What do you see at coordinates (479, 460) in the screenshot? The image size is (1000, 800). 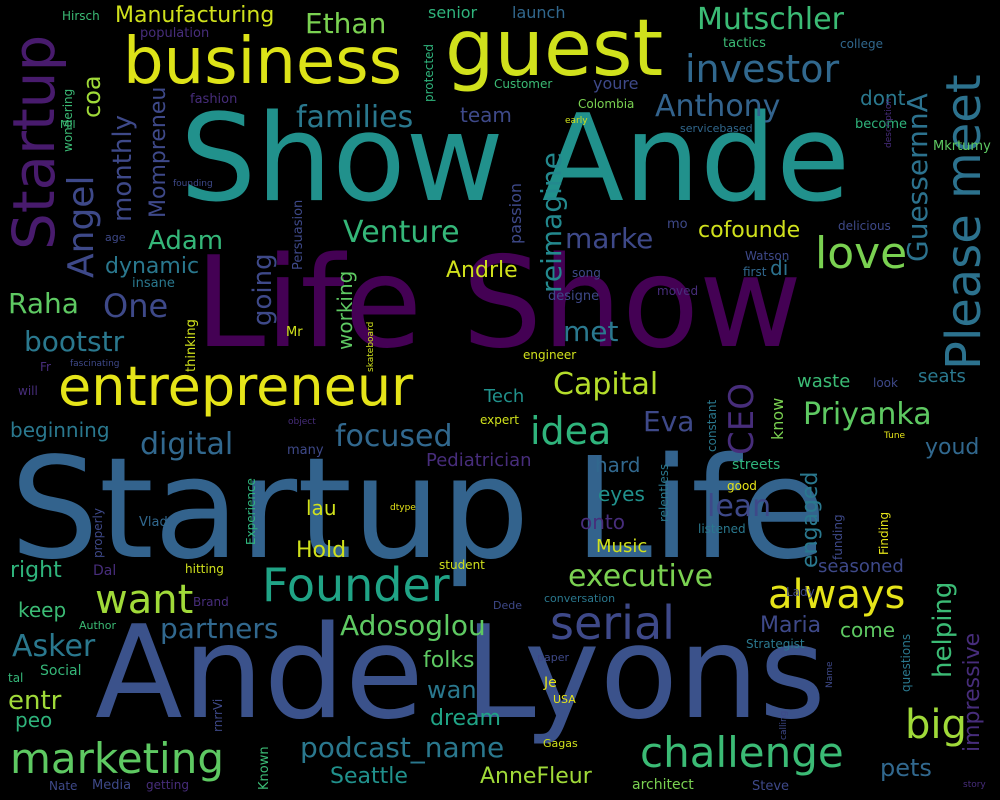 I see `word-pediatrician: Pediatrician` at bounding box center [479, 460].